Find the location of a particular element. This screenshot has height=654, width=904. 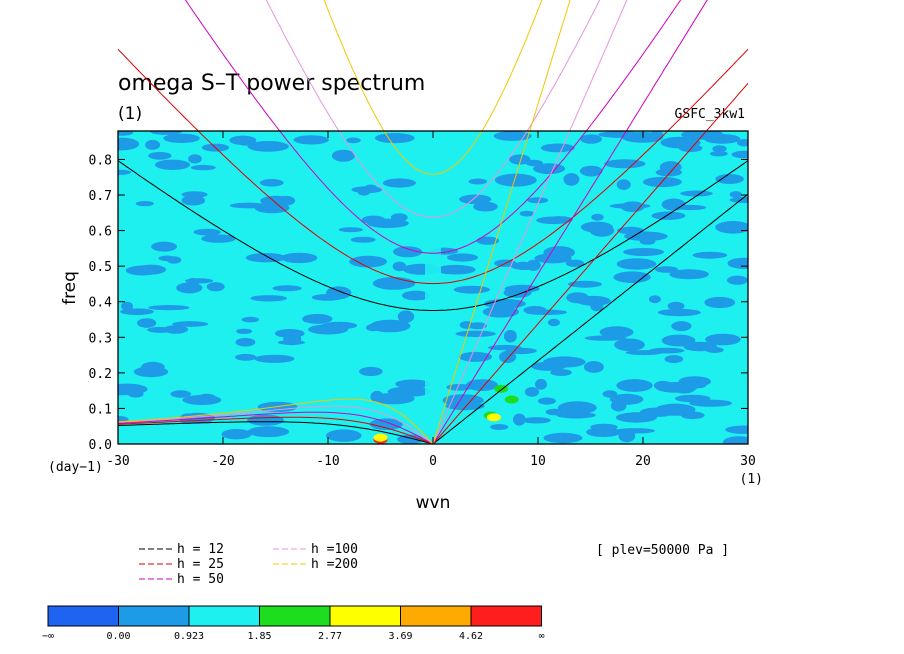

y-tick-label: 0.4 is located at coordinates (101, 303).